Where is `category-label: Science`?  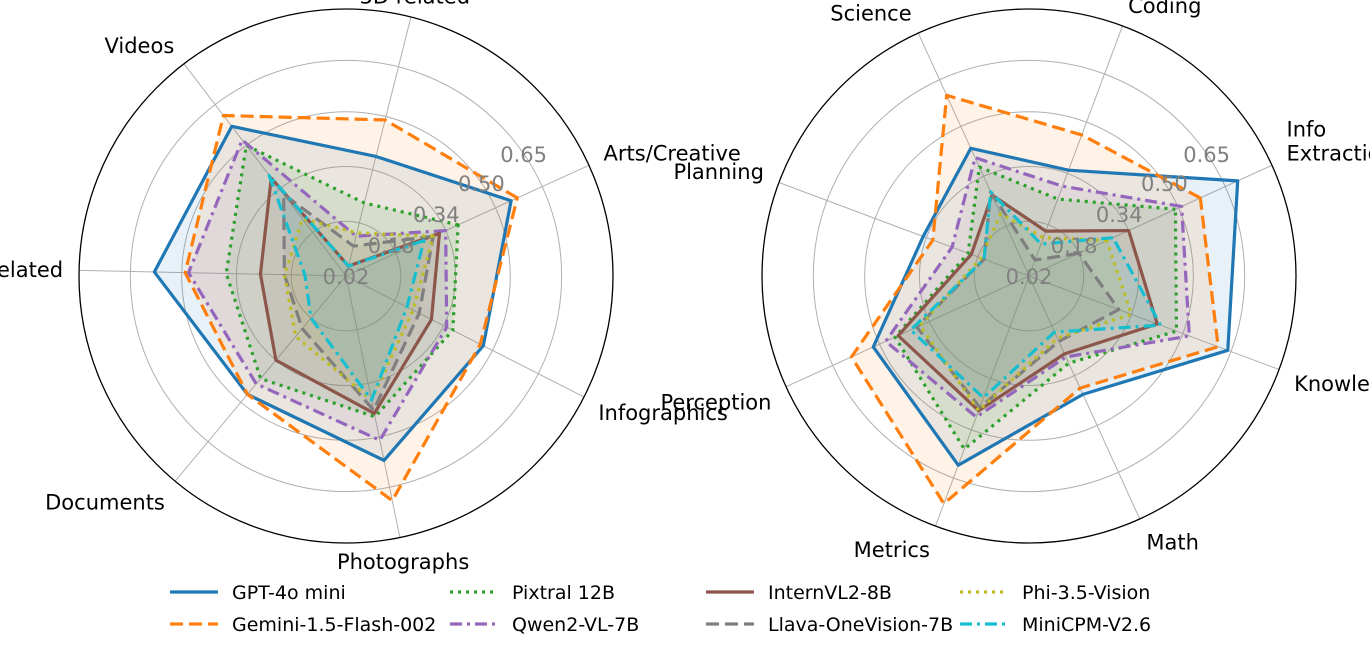 category-label: Science is located at coordinates (870, 13).